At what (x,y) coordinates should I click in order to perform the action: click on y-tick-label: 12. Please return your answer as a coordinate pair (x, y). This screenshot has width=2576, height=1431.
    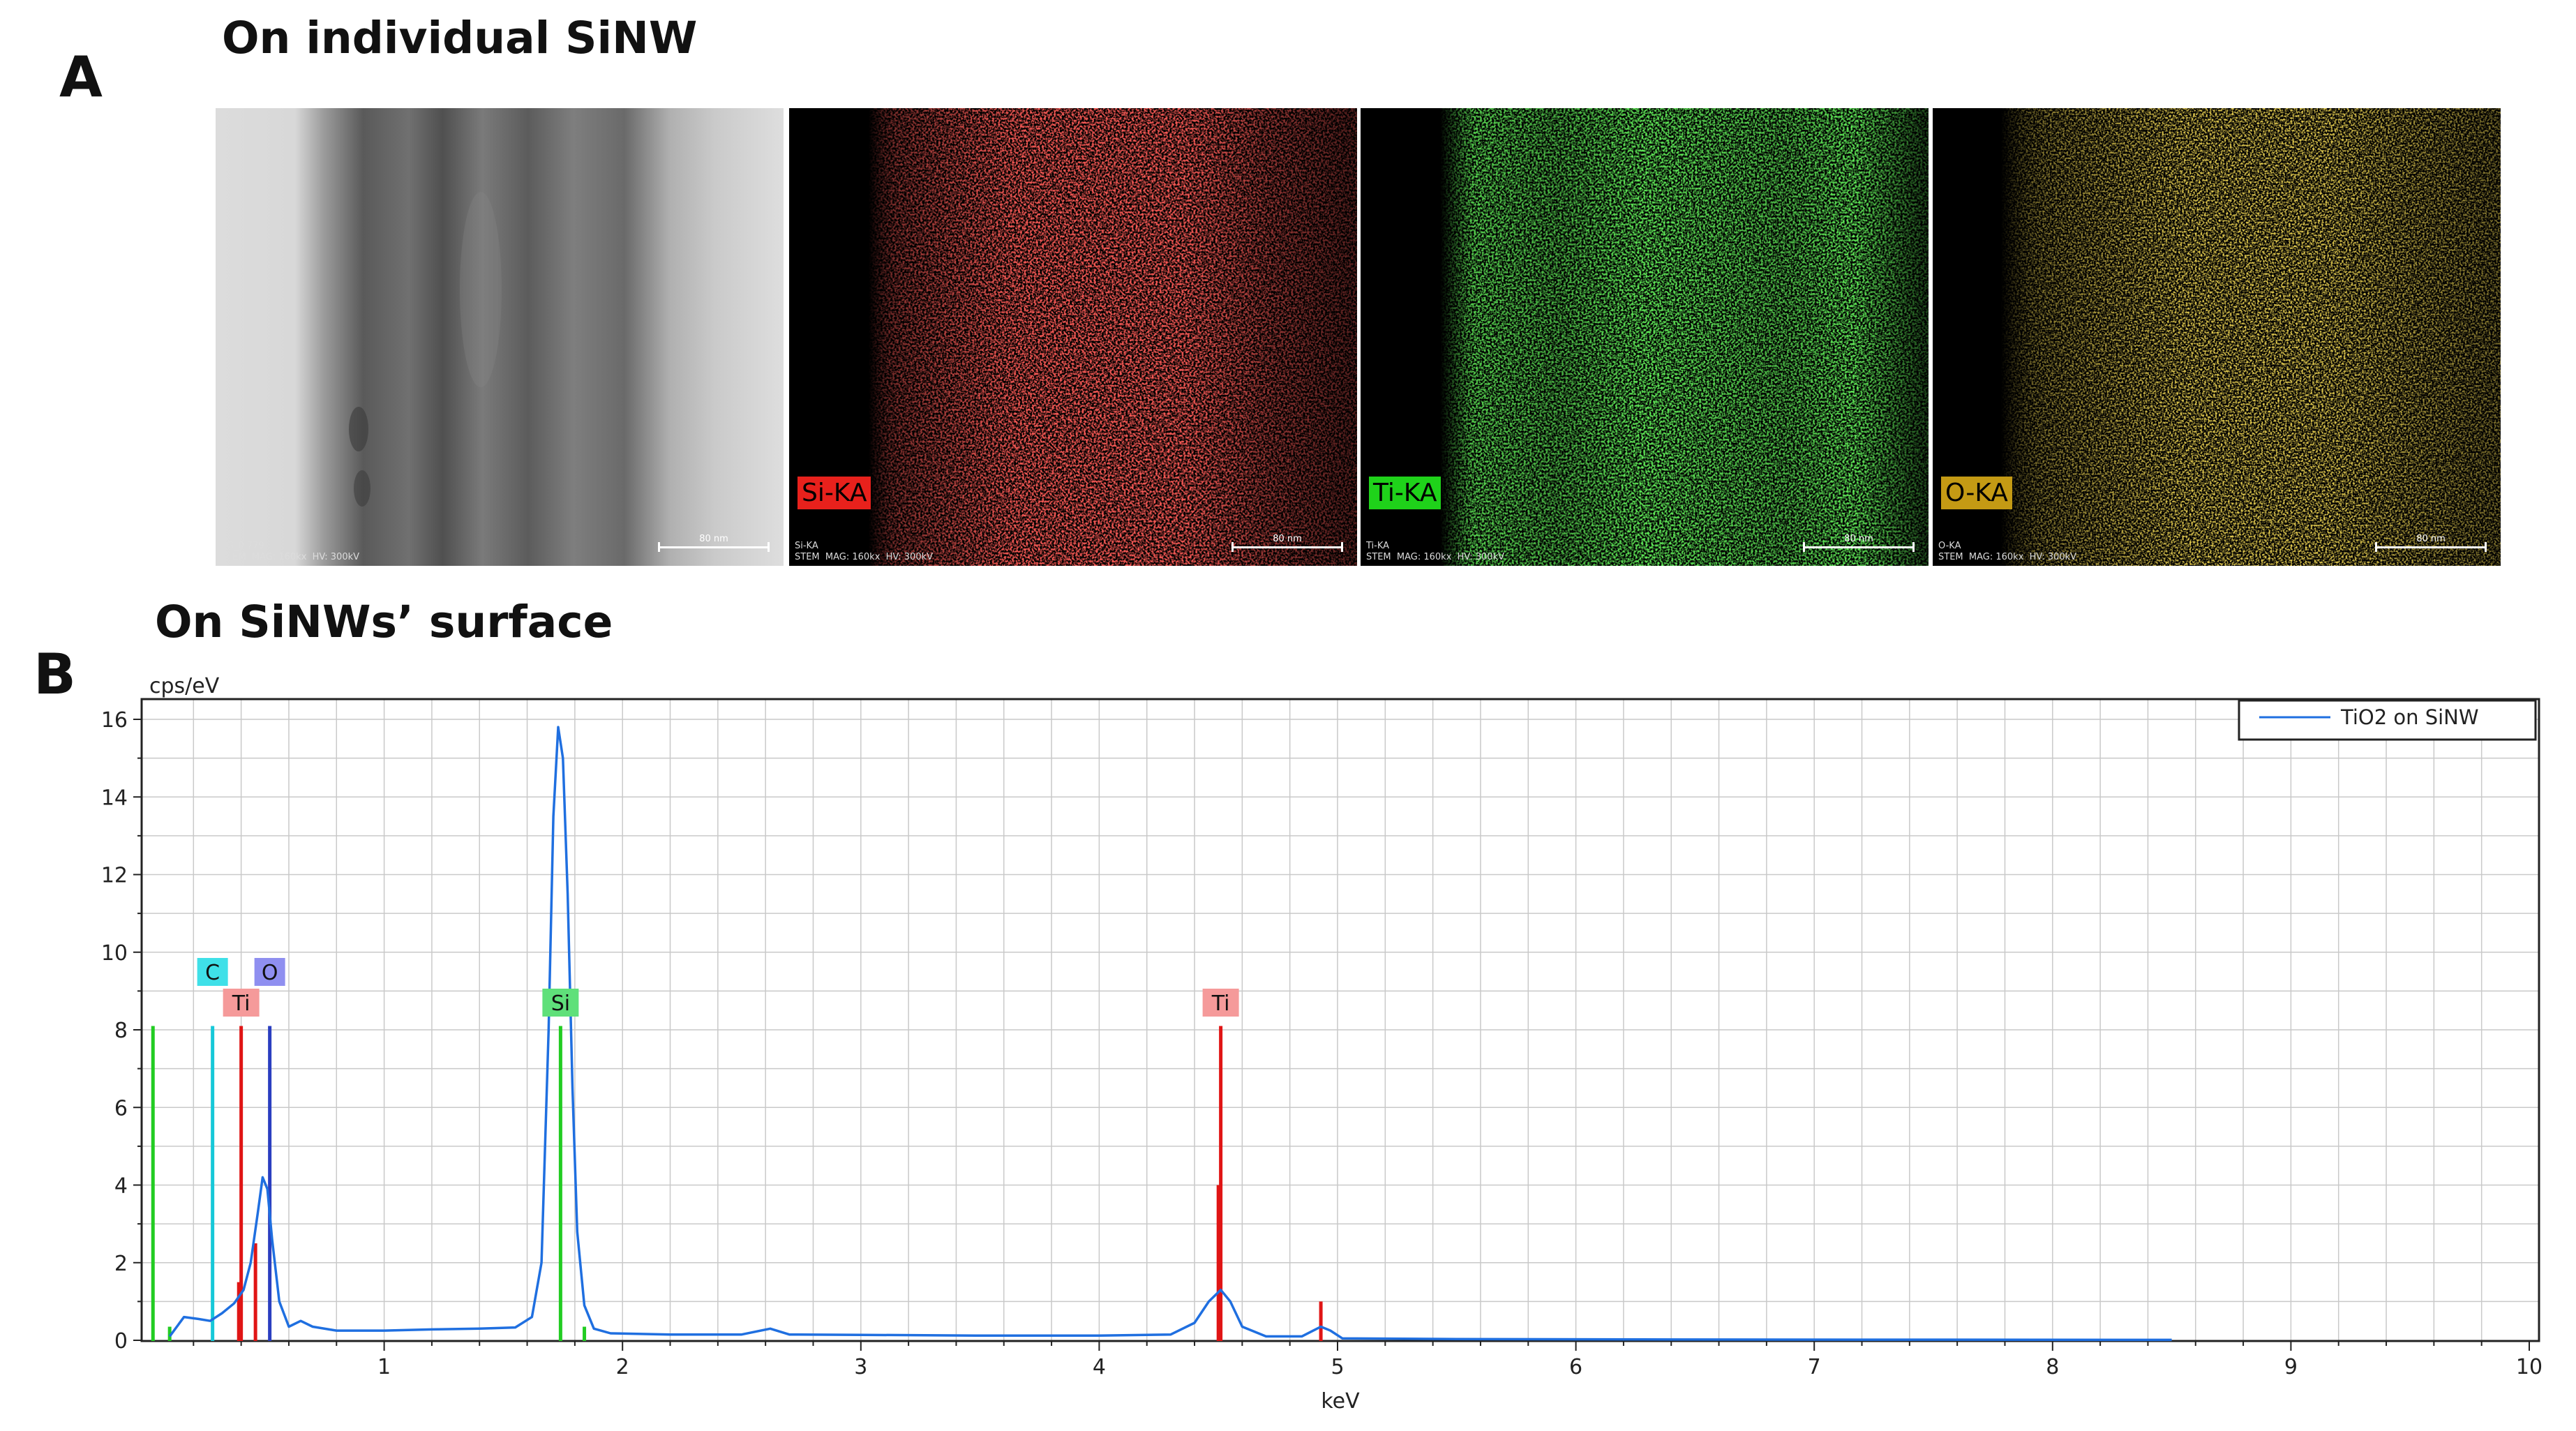
    Looking at the image, I should click on (114, 876).